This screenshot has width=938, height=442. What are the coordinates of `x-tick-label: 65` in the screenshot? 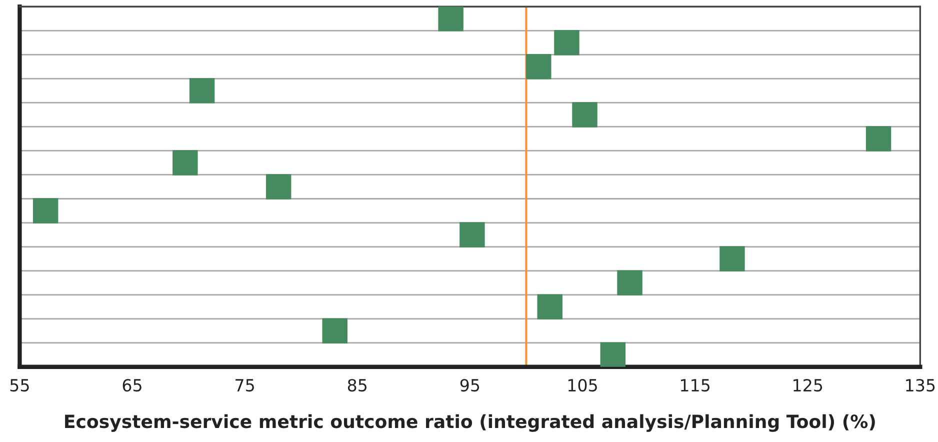 It's located at (132, 385).